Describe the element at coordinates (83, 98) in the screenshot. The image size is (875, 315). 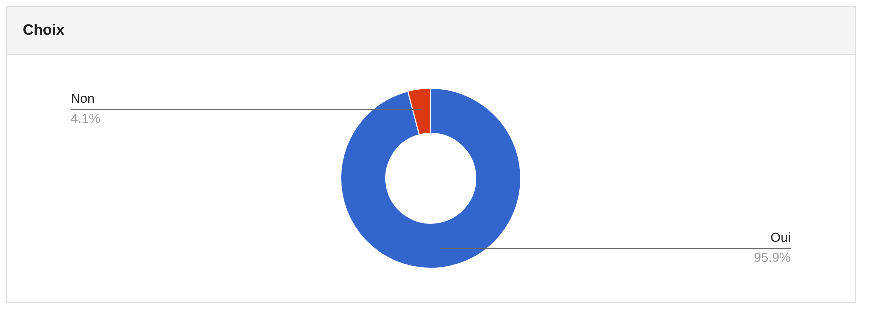
I see `slice-label: Non` at that location.